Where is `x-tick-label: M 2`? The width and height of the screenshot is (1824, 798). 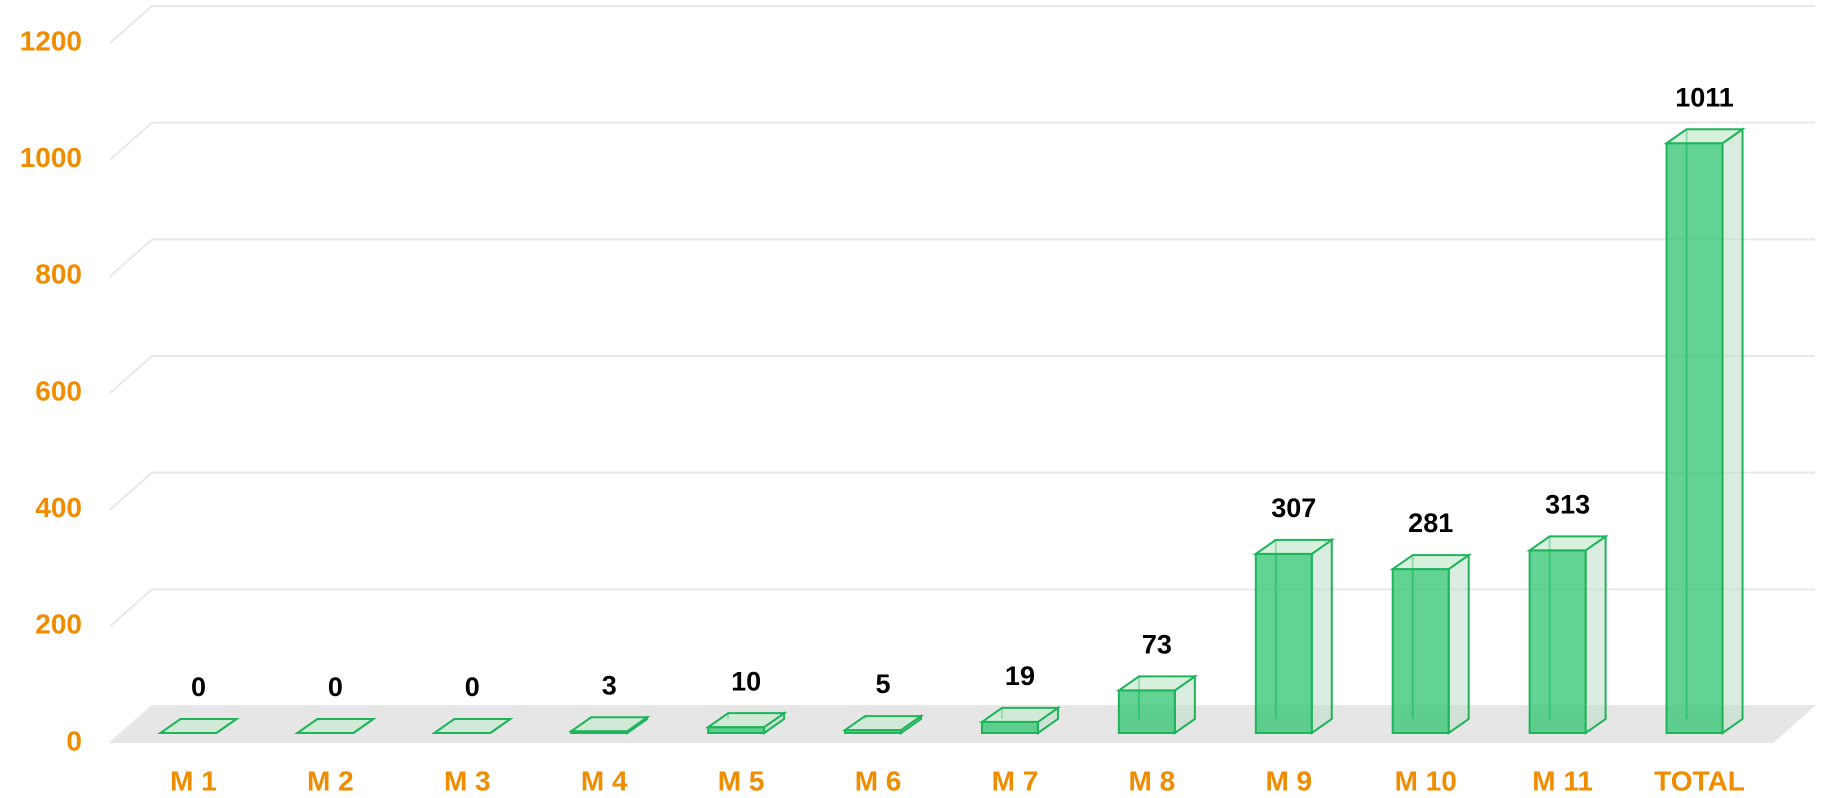
x-tick-label: M 2 is located at coordinates (330, 780).